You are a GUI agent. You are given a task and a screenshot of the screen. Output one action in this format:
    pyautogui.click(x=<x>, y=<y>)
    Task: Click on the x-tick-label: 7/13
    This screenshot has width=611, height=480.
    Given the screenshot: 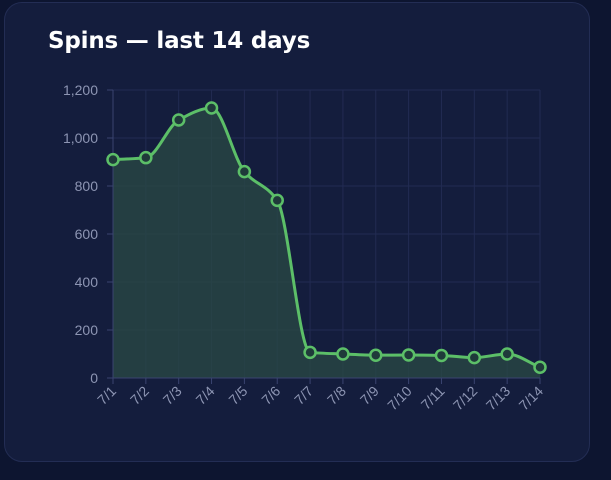 What is the action you would take?
    pyautogui.click(x=498, y=398)
    